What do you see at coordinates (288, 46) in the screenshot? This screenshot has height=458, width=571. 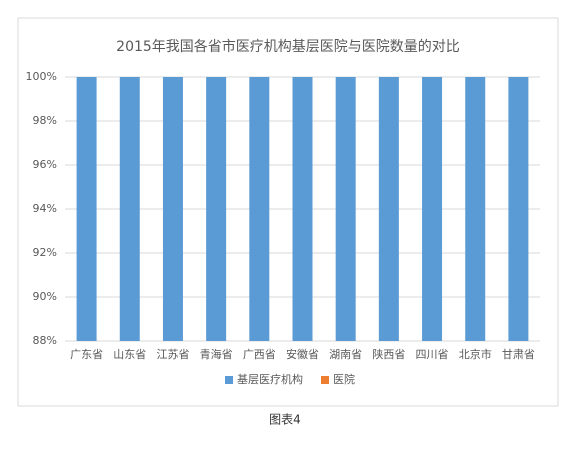 I see `chart-title: 2015年我国各省市医疗机构基层医院与医院数量的对比` at bounding box center [288, 46].